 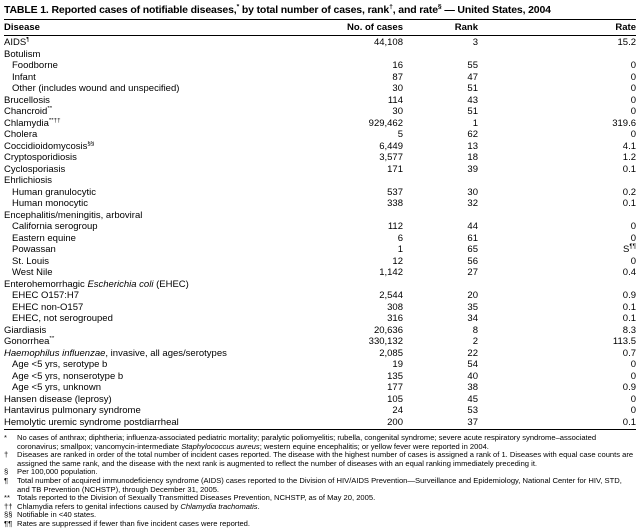 I want to click on disease-cell: Giardiasis, so click(x=25, y=330).